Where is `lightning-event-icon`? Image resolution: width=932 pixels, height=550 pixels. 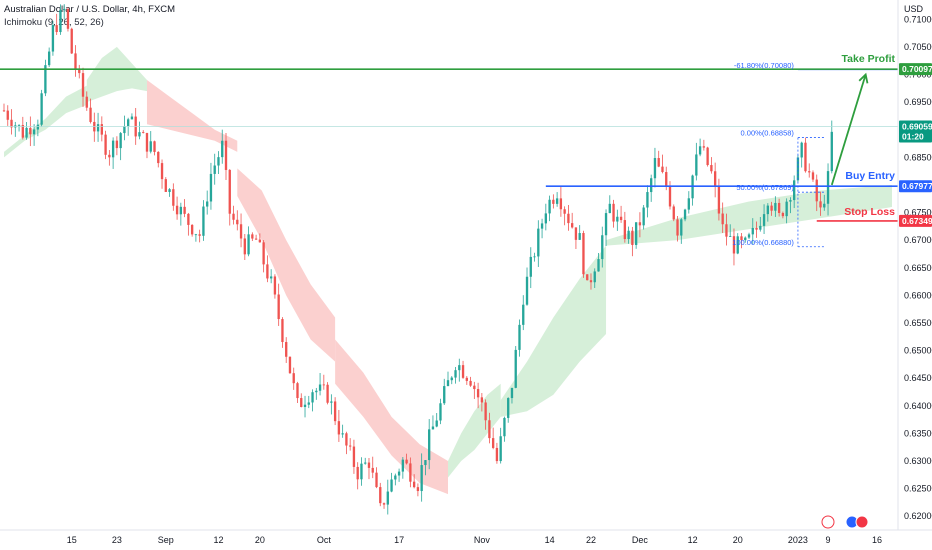 lightning-event-icon is located at coordinates (828, 522).